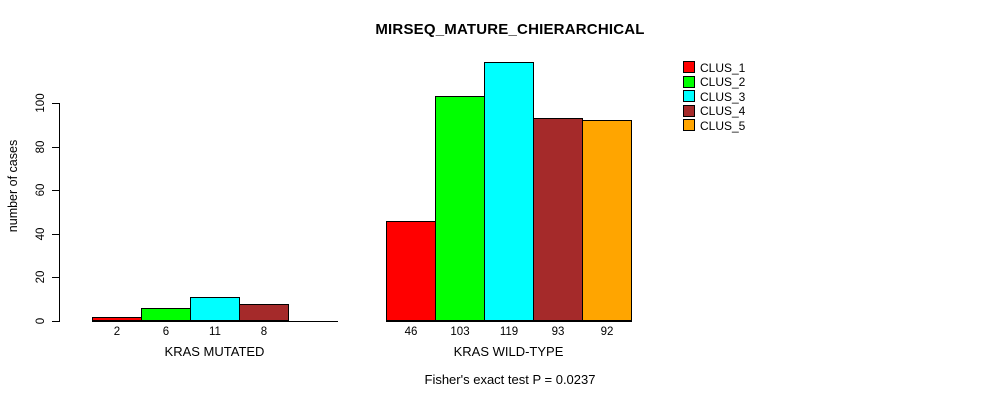 This screenshot has width=990, height=400. I want to click on caption-fisher-test: Fisher's exact test P = 0.0237, so click(510, 379).